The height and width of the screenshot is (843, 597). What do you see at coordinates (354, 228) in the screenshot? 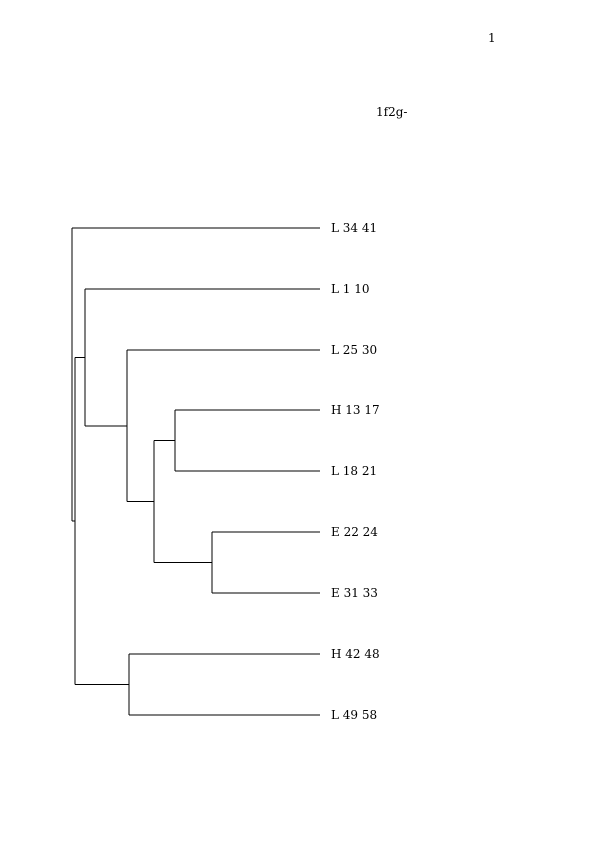
I see `leaf-label: L 34 41` at bounding box center [354, 228].